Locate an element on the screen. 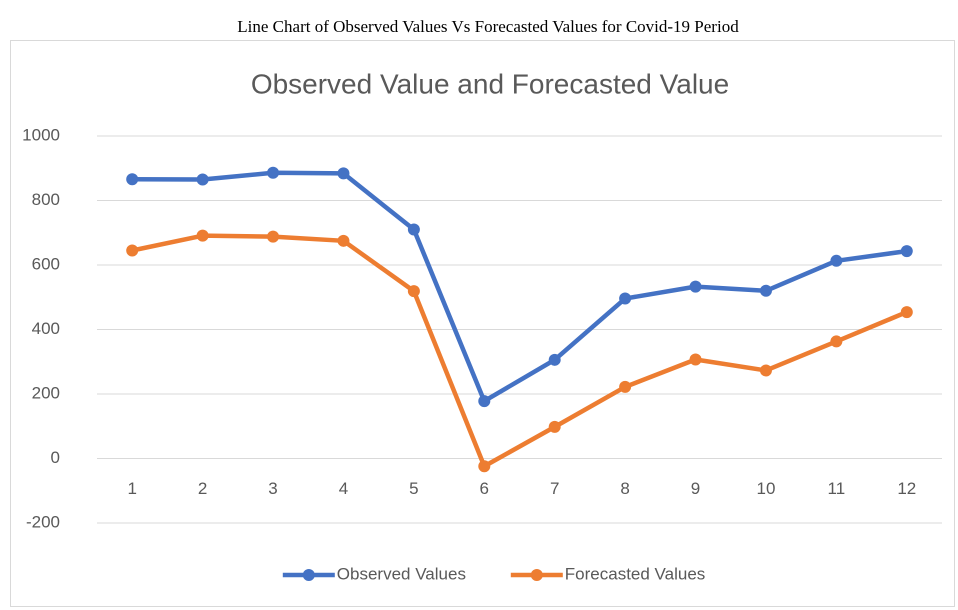 Image resolution: width=958 pixels, height=610 pixels. y-tick-label: 0 is located at coordinates (55, 457).